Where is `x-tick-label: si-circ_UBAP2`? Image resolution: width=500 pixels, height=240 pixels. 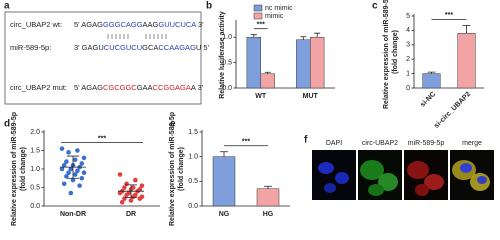
x-tick-label: si-circ_UBAP2 is located at coordinates (452, 110).